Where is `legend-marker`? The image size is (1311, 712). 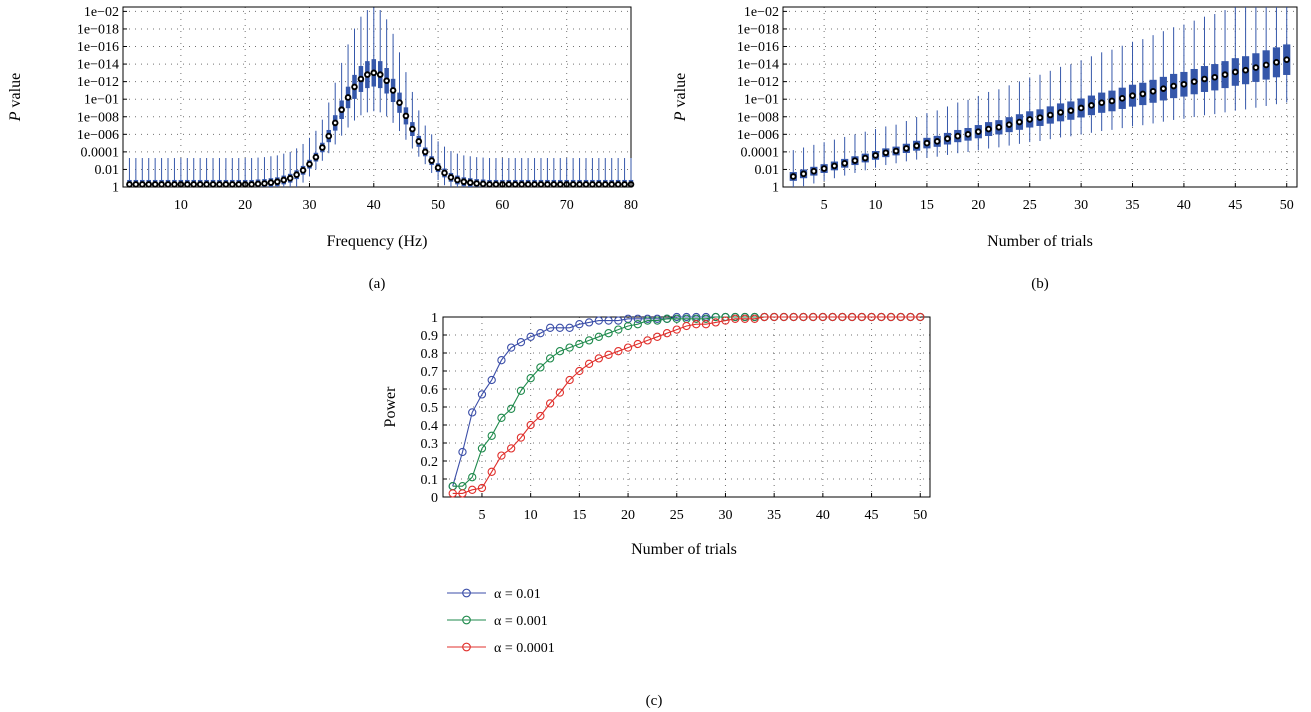 legend-marker is located at coordinates (466, 620).